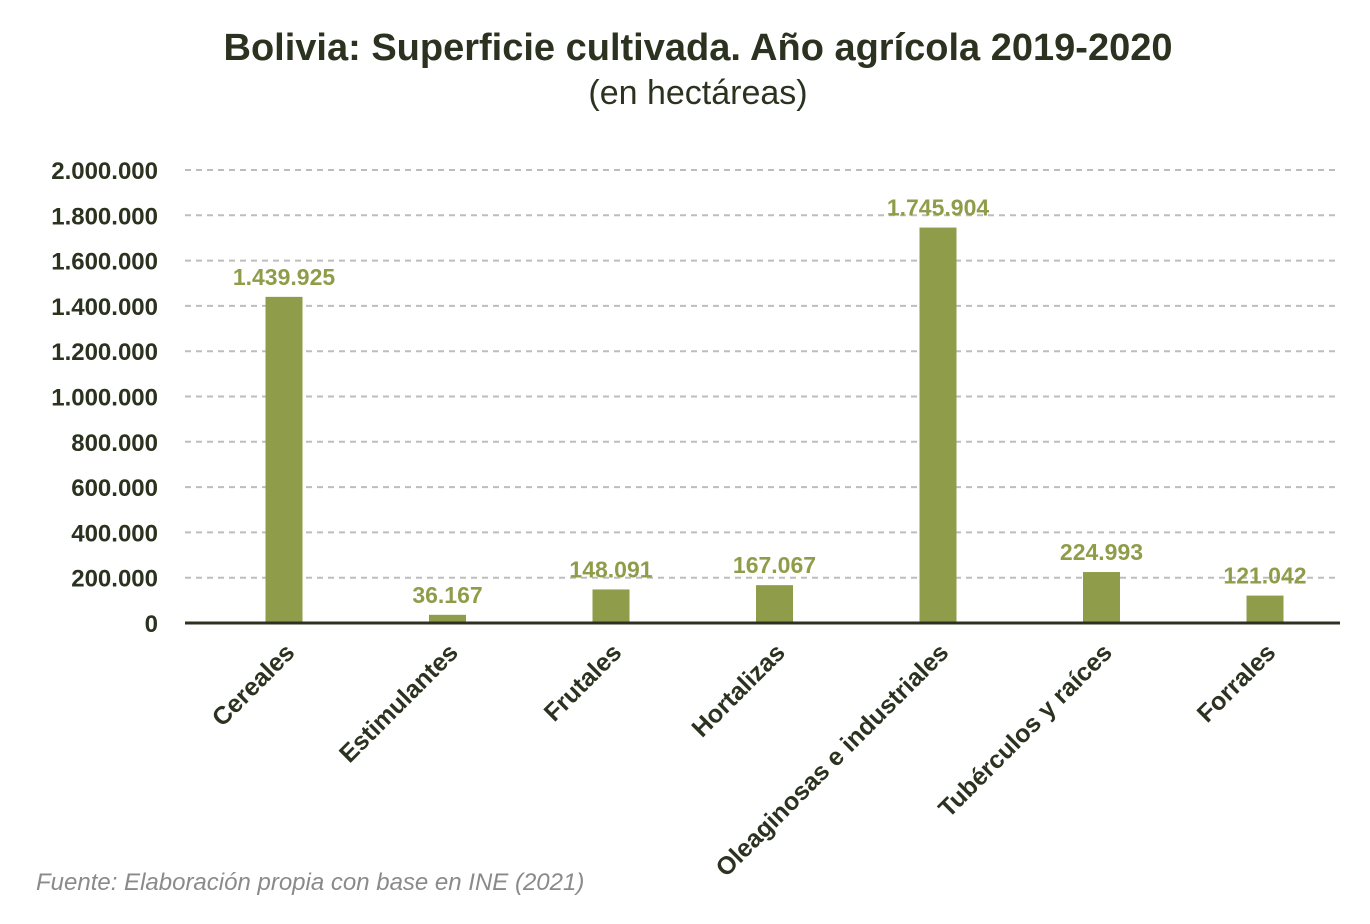  I want to click on y-tick-label: 0, so click(151, 624).